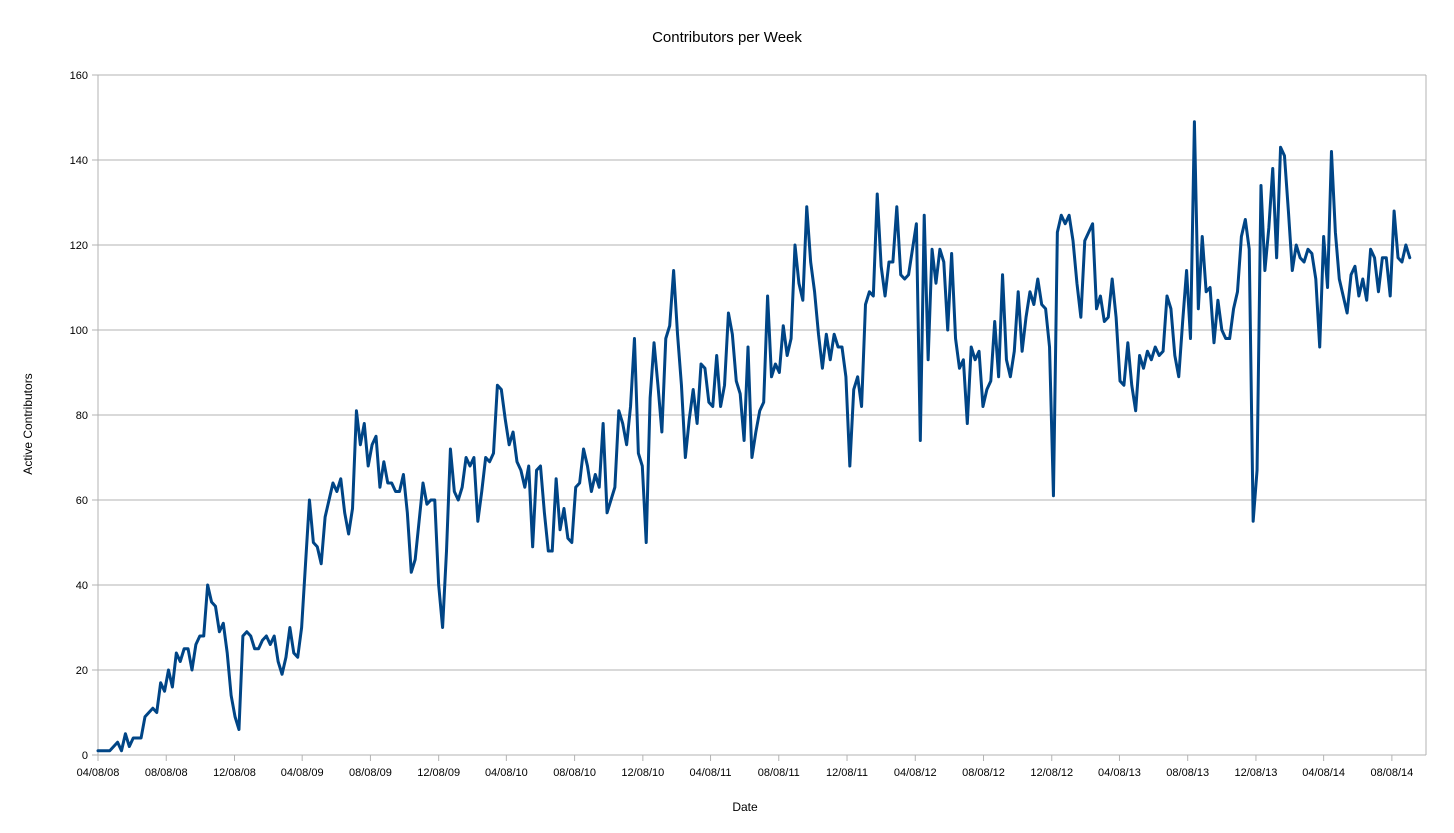 The width and height of the screenshot is (1454, 833). I want to click on y-tick-label: 0, so click(85, 756).